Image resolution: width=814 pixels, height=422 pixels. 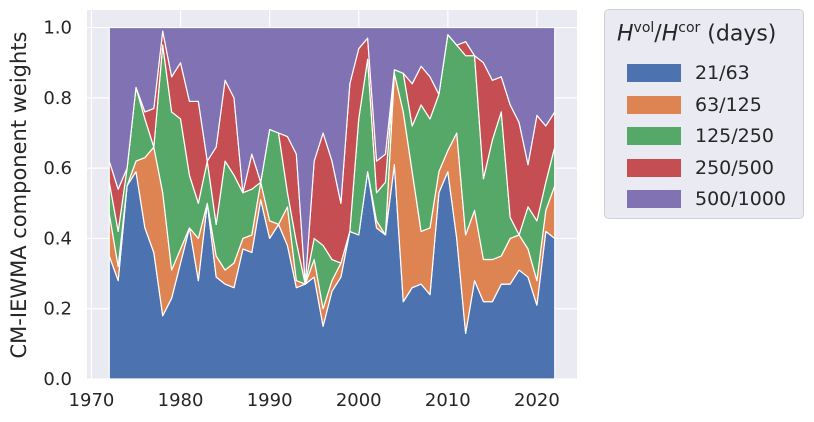 What do you see at coordinates (728, 104) in the screenshot?
I see `legend-label: 63/125` at bounding box center [728, 104].